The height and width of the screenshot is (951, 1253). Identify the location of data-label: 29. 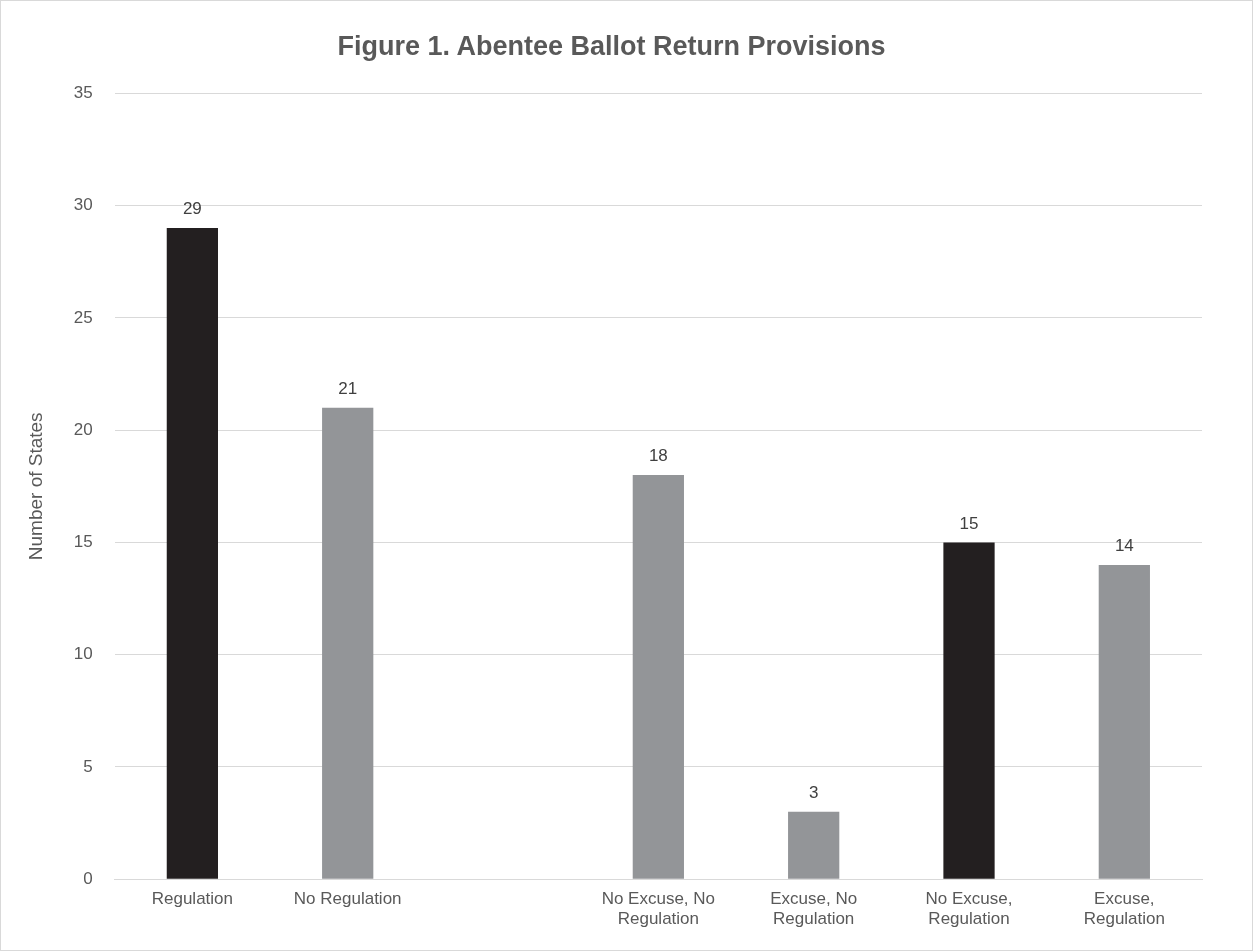
(192, 209).